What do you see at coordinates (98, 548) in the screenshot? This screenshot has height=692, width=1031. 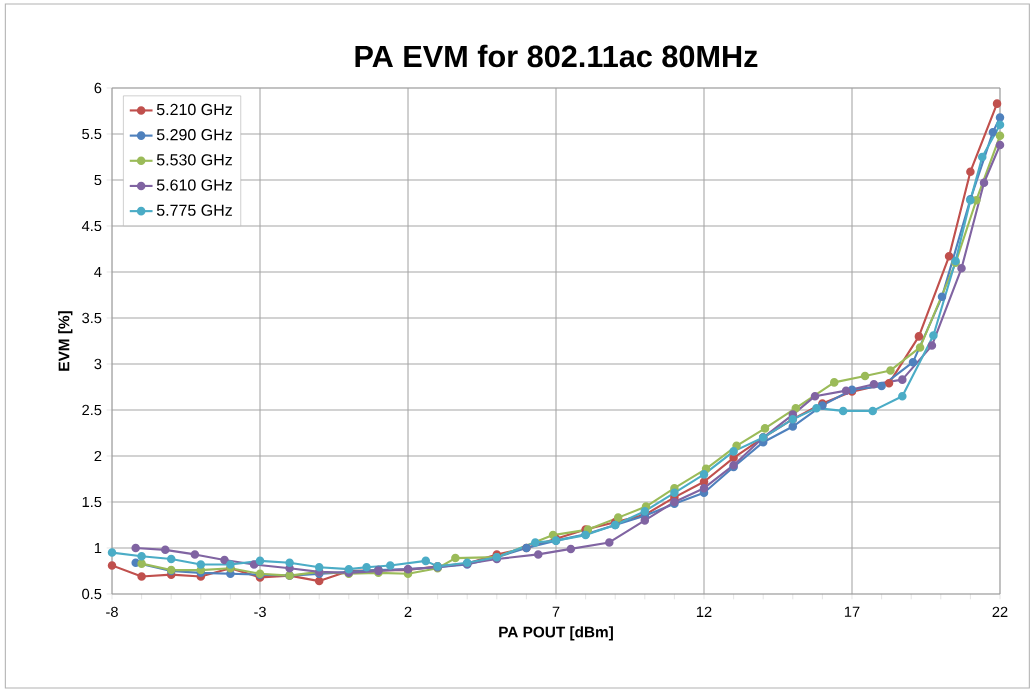 I see `y-tick-label: 1` at bounding box center [98, 548].